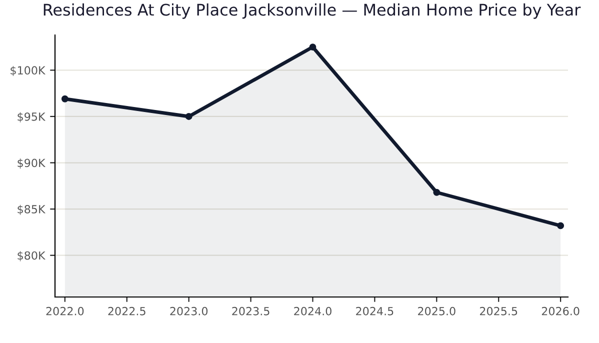 Image resolution: width=599 pixels, height=343 pixels. Describe the element at coordinates (32, 117) in the screenshot. I see `y-tick-label: $95K` at that location.